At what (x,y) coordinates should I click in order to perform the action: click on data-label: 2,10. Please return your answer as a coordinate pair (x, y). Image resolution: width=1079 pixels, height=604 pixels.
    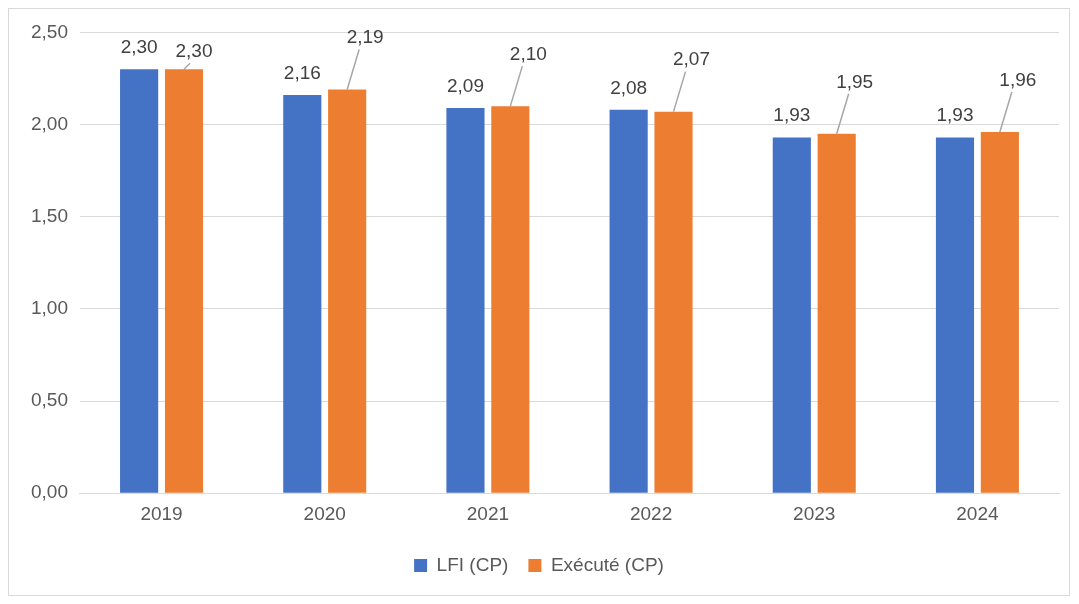
    Looking at the image, I should click on (528, 53).